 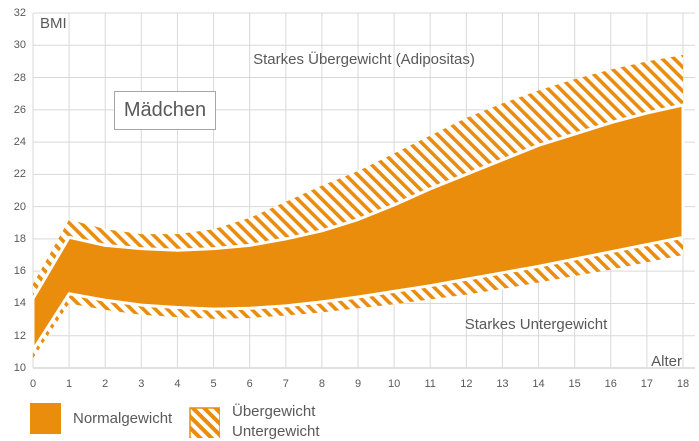 What do you see at coordinates (19, 142) in the screenshot?
I see `y-tick-label-24: 24` at bounding box center [19, 142].